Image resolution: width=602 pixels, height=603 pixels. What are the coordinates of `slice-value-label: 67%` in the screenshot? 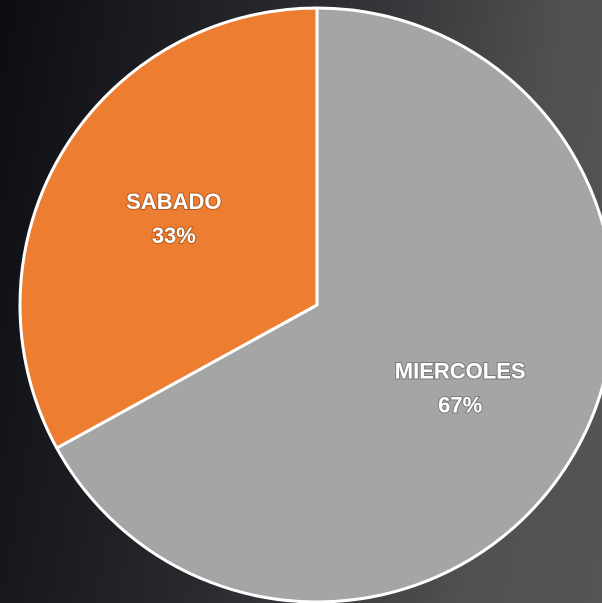 It's located at (460, 404).